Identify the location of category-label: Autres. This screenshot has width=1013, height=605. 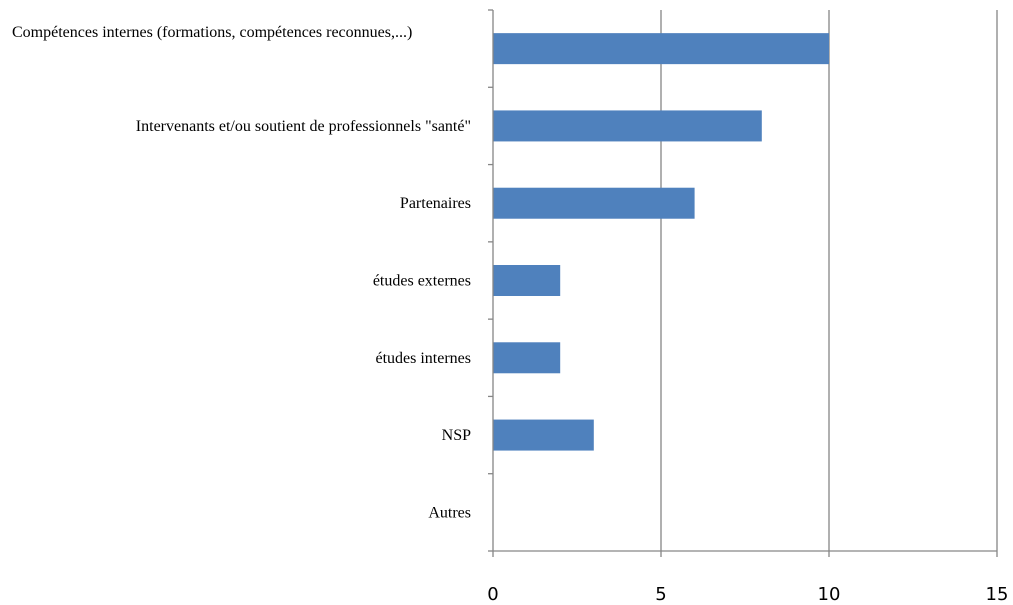
(449, 512).